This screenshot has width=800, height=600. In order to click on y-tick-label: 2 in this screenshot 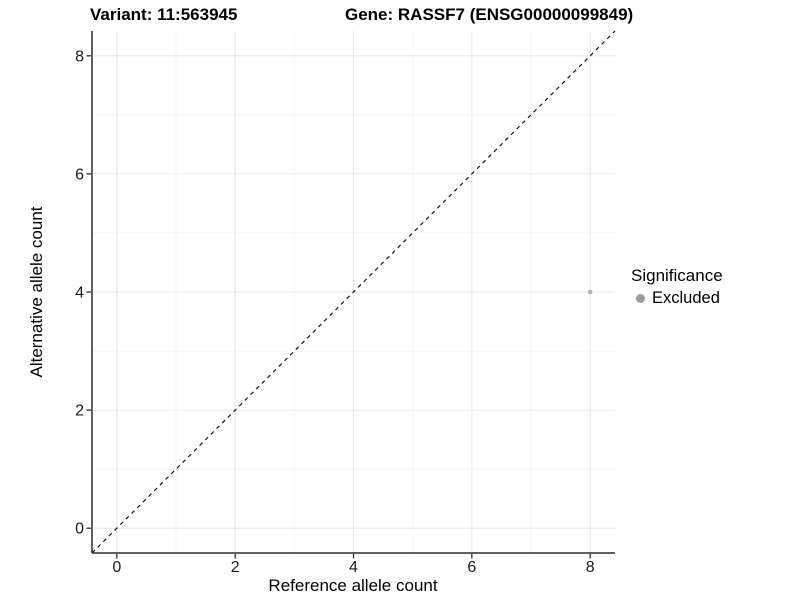, I will do `click(79, 411)`.